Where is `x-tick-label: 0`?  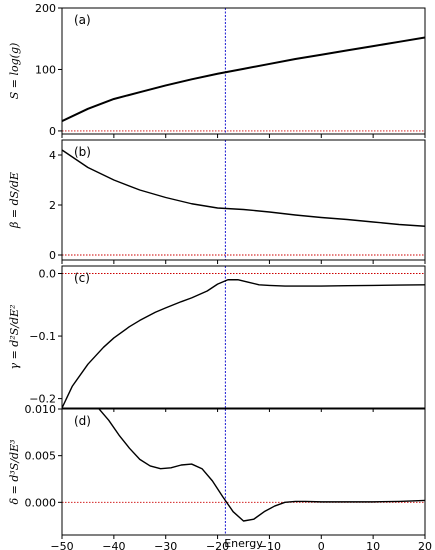 x-tick-label: 0 is located at coordinates (321, 545).